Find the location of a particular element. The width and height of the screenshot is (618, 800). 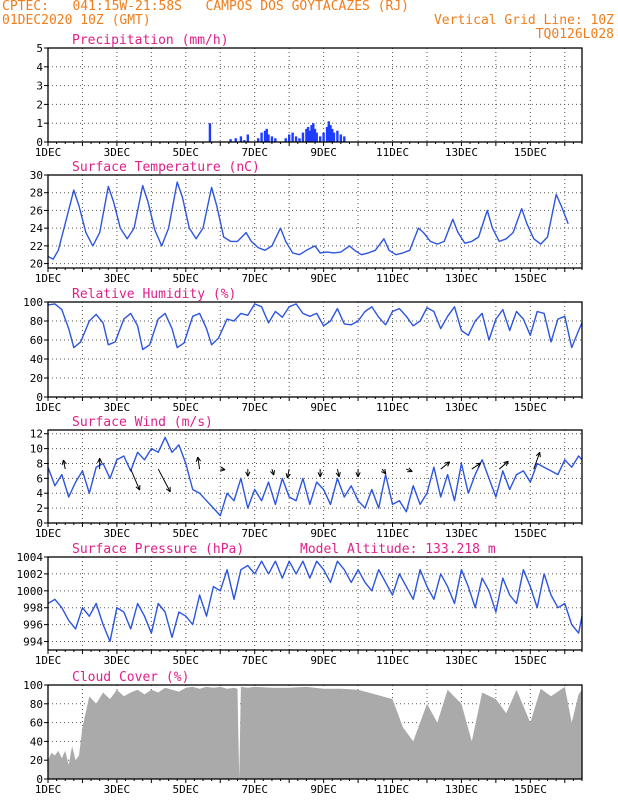

panel-title: Precipitation (mm/h) is located at coordinates (150, 40).